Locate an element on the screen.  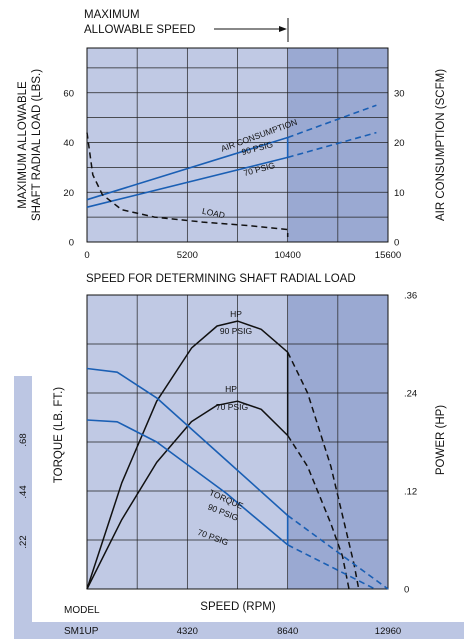
max-speed-annotation-line1: MAXIMUM is located at coordinates (112, 15).